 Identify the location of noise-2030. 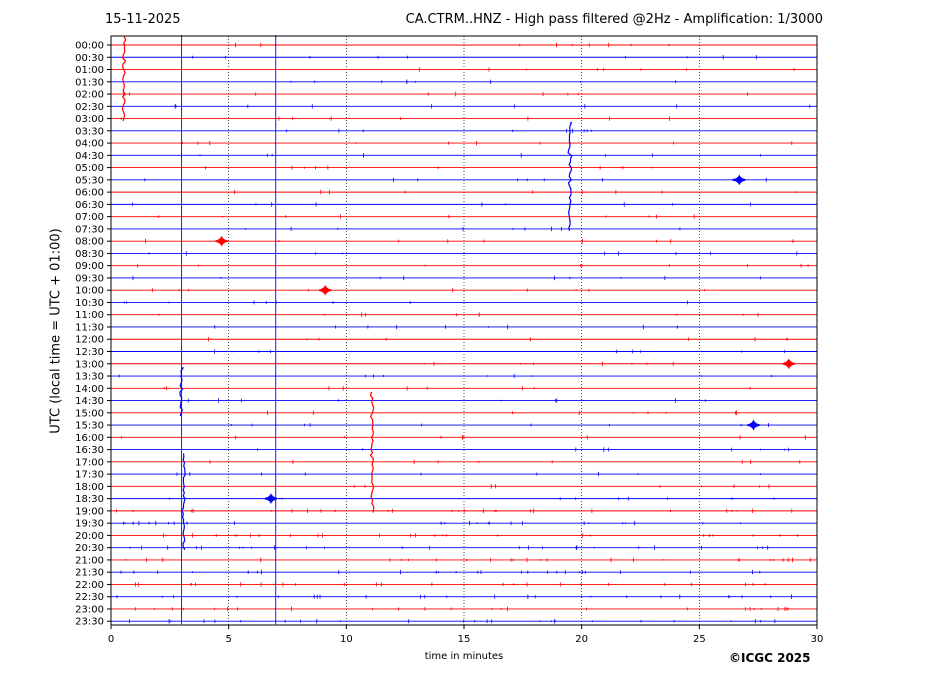
(449, 547).